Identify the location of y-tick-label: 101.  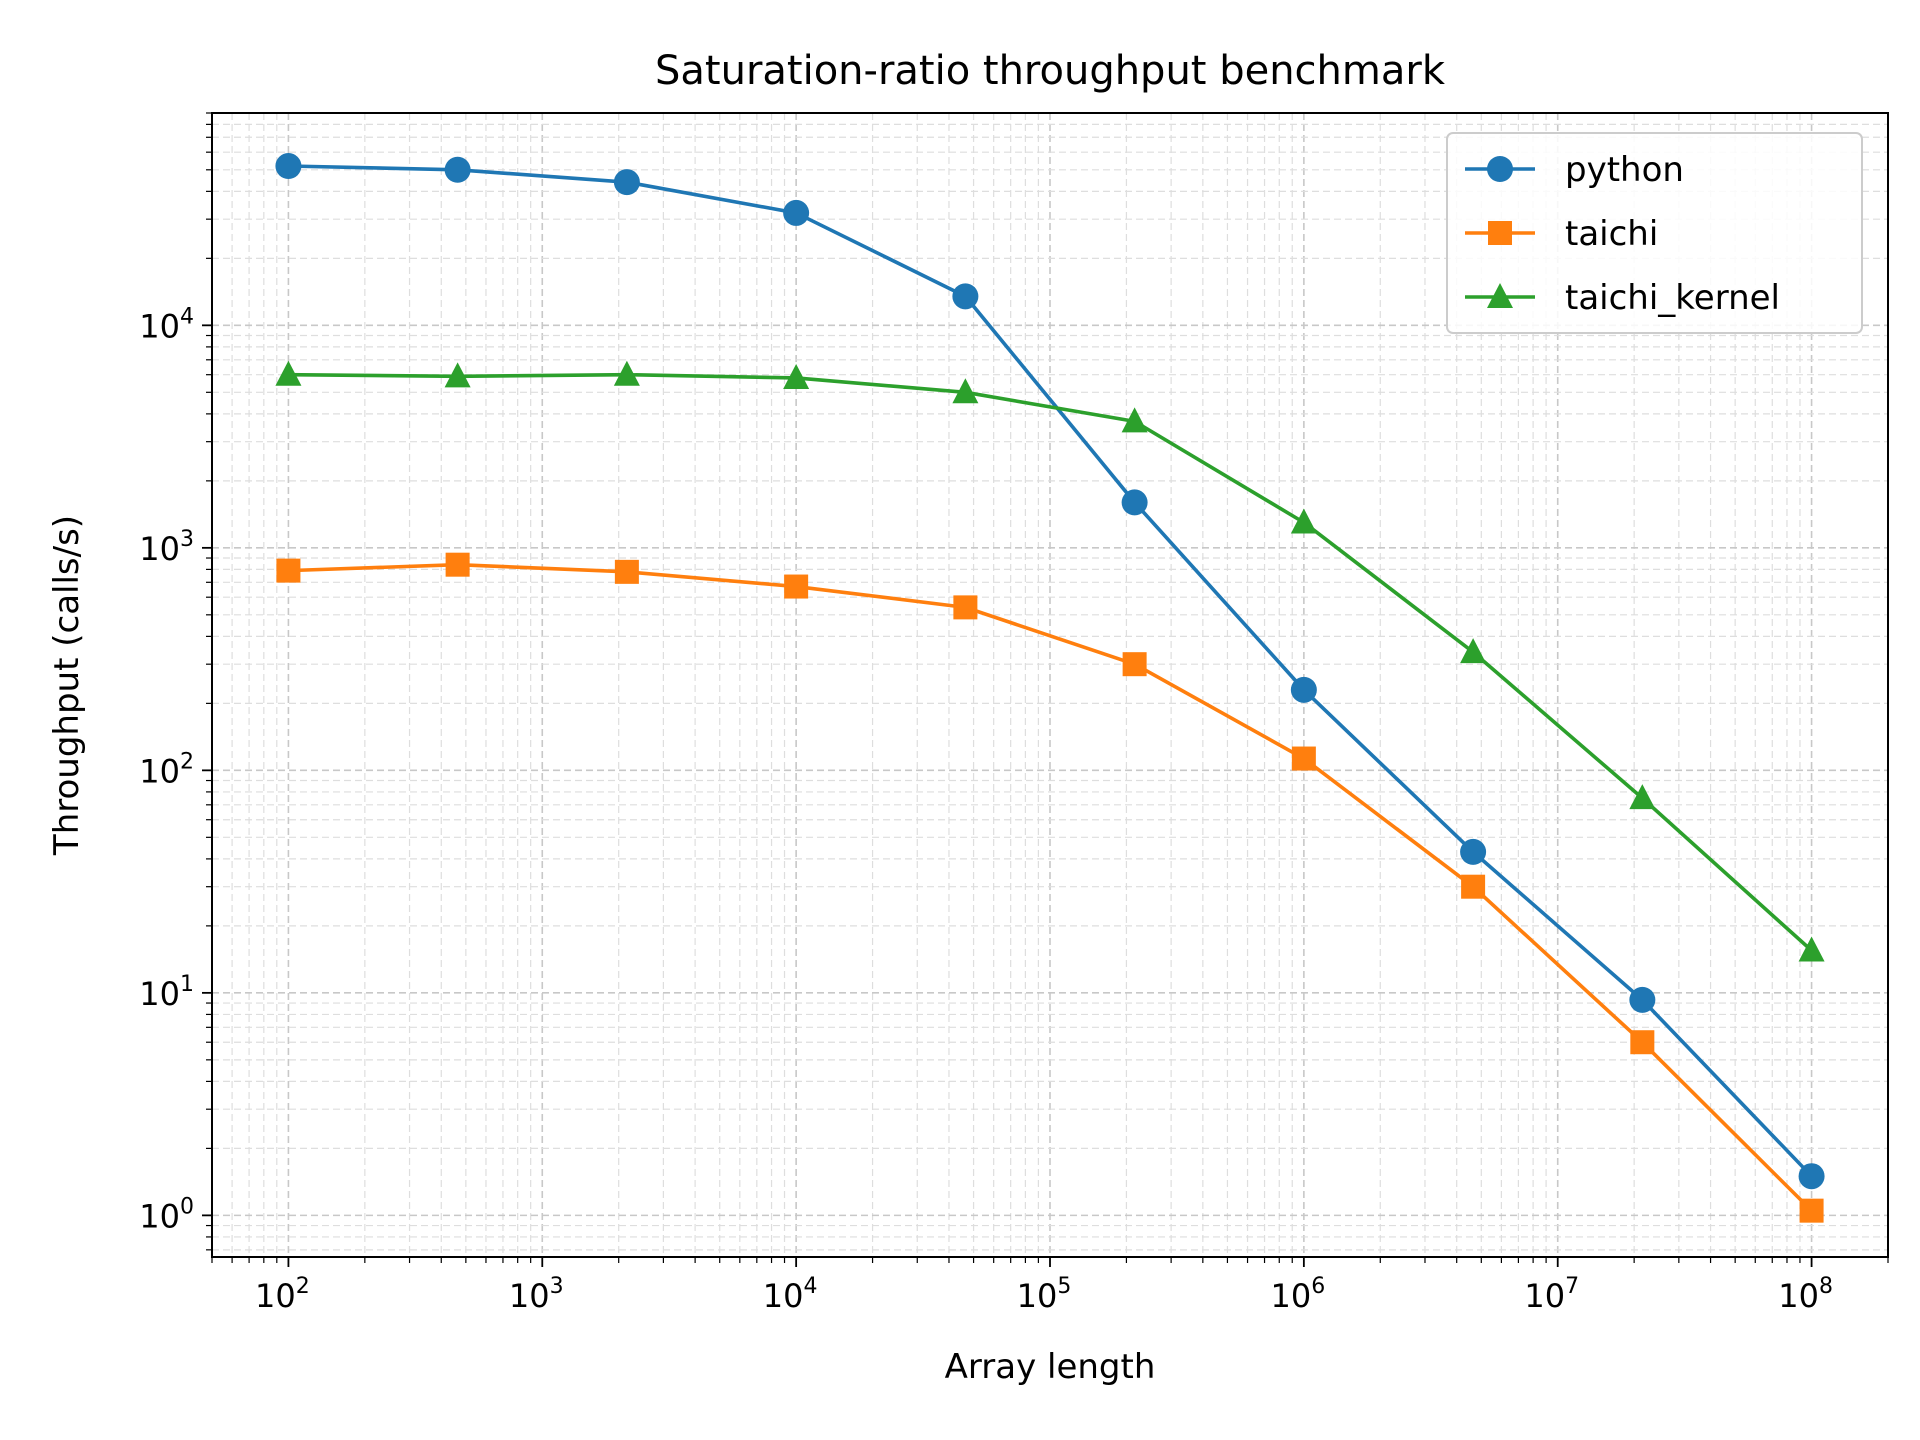
(166, 992).